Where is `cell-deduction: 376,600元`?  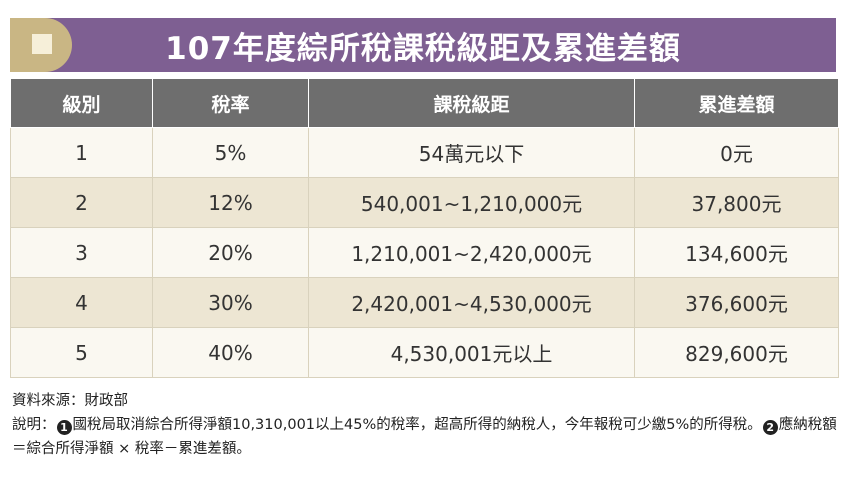
cell-deduction: 376,600元 is located at coordinates (736, 302).